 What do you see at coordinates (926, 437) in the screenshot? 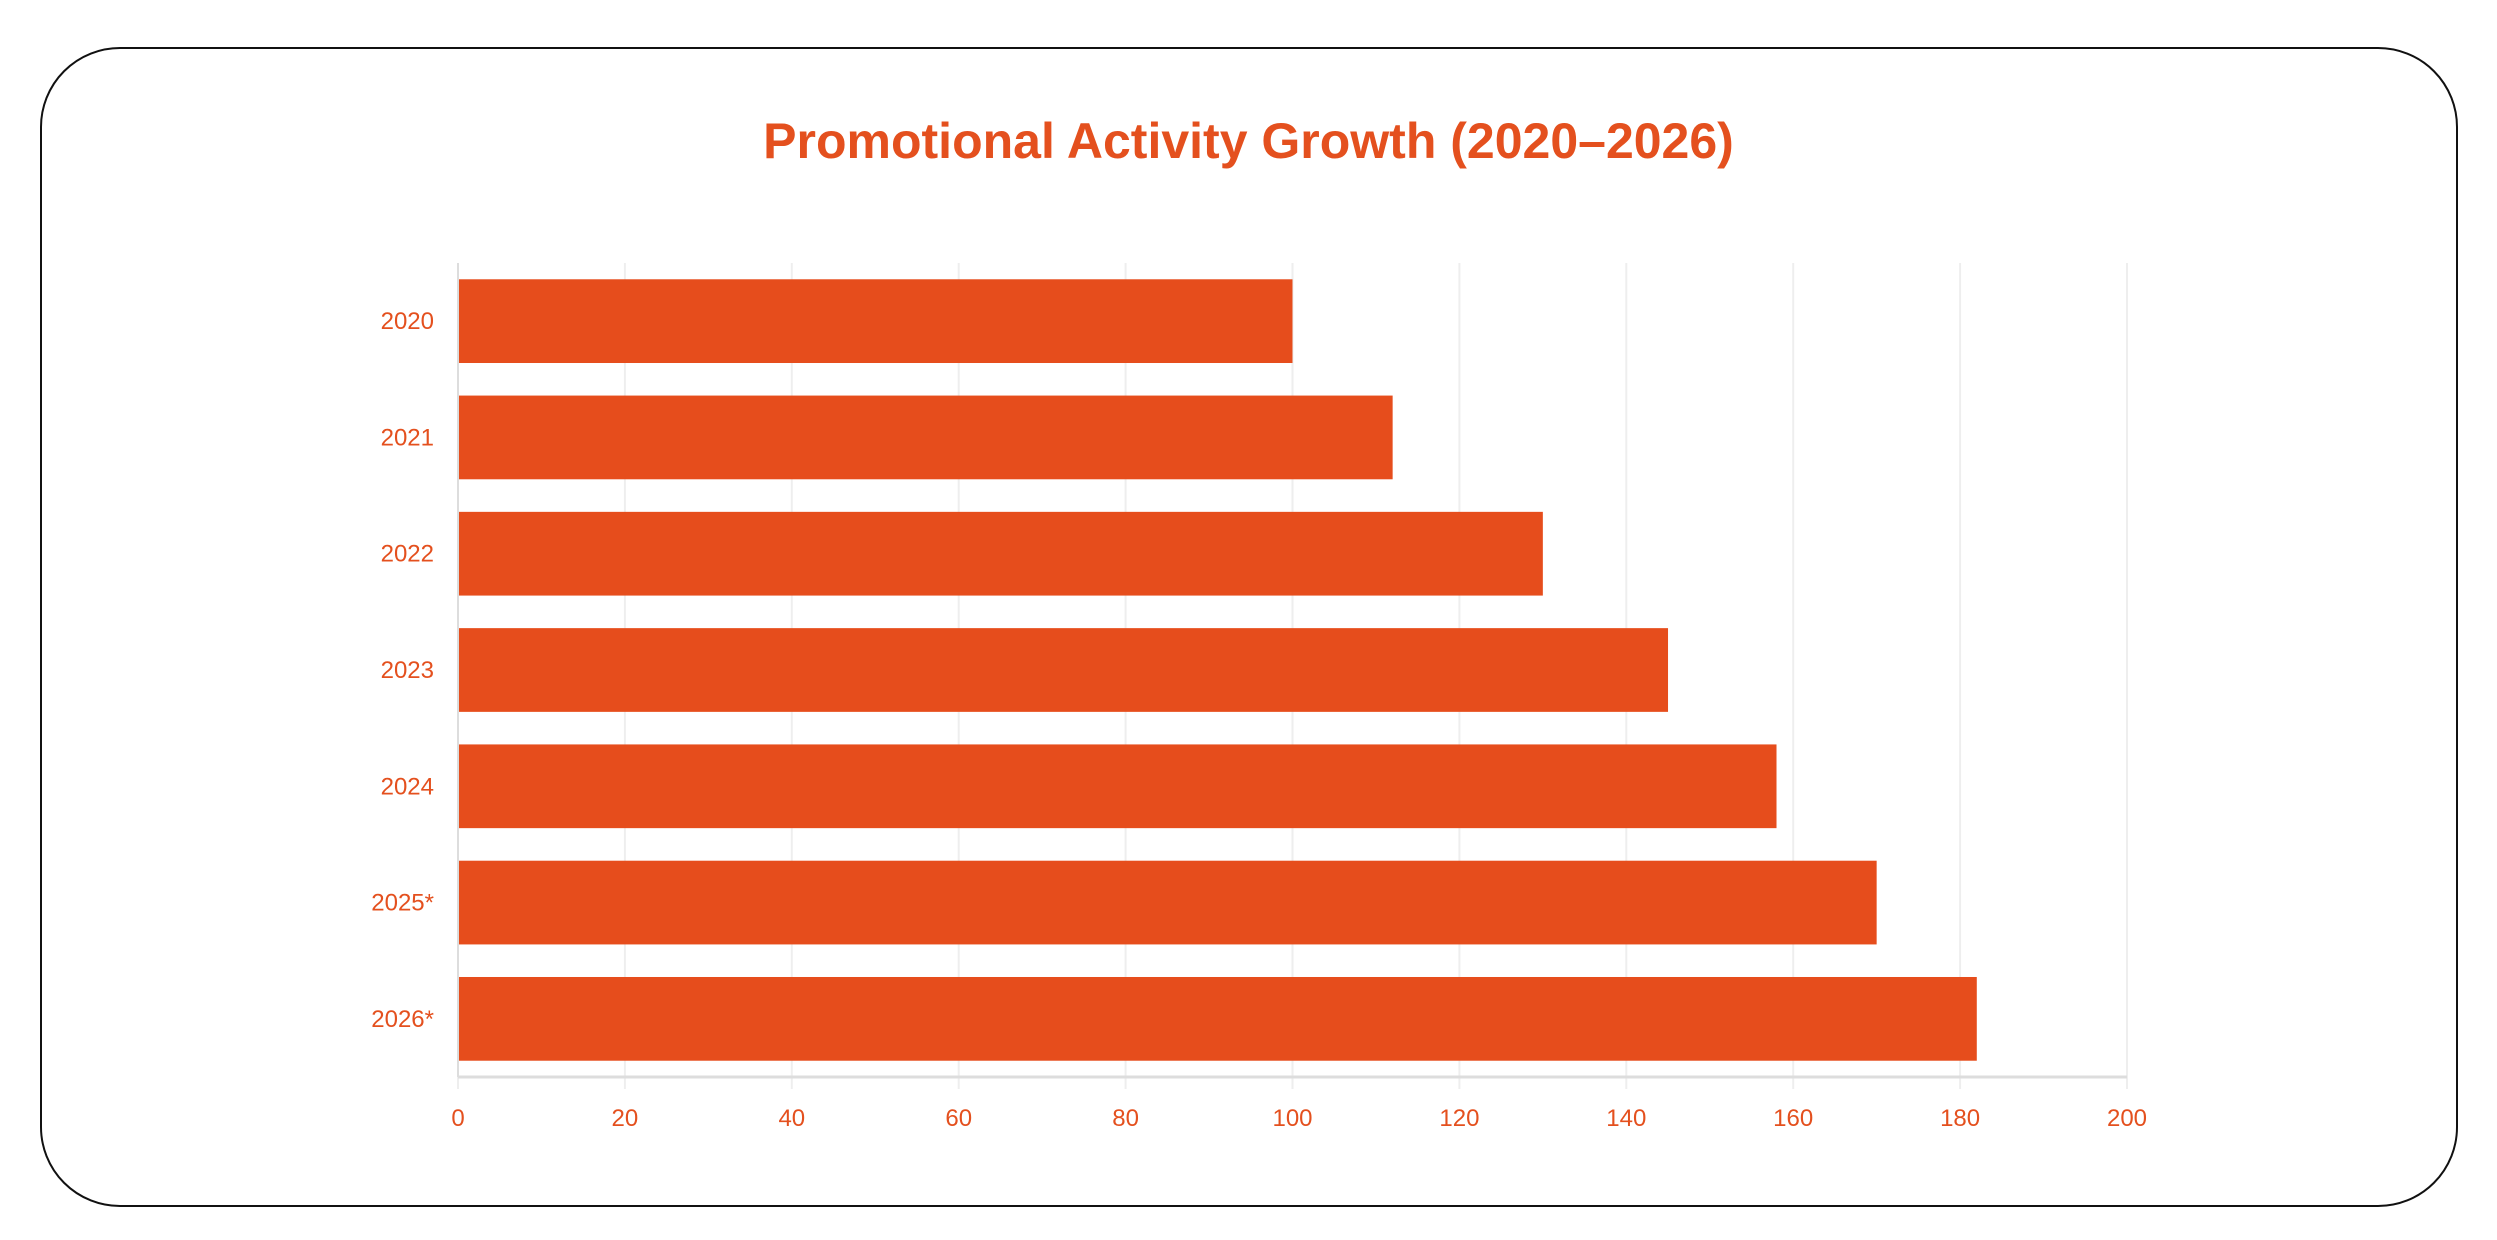
I see `bar-2021` at bounding box center [926, 437].